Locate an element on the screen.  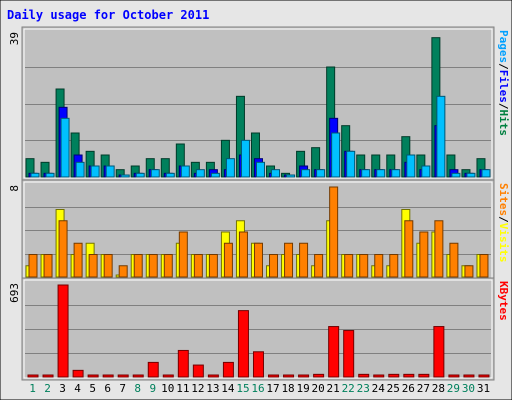
chart-title: Daily usage for October 2011 is located at coordinates (108, 15).